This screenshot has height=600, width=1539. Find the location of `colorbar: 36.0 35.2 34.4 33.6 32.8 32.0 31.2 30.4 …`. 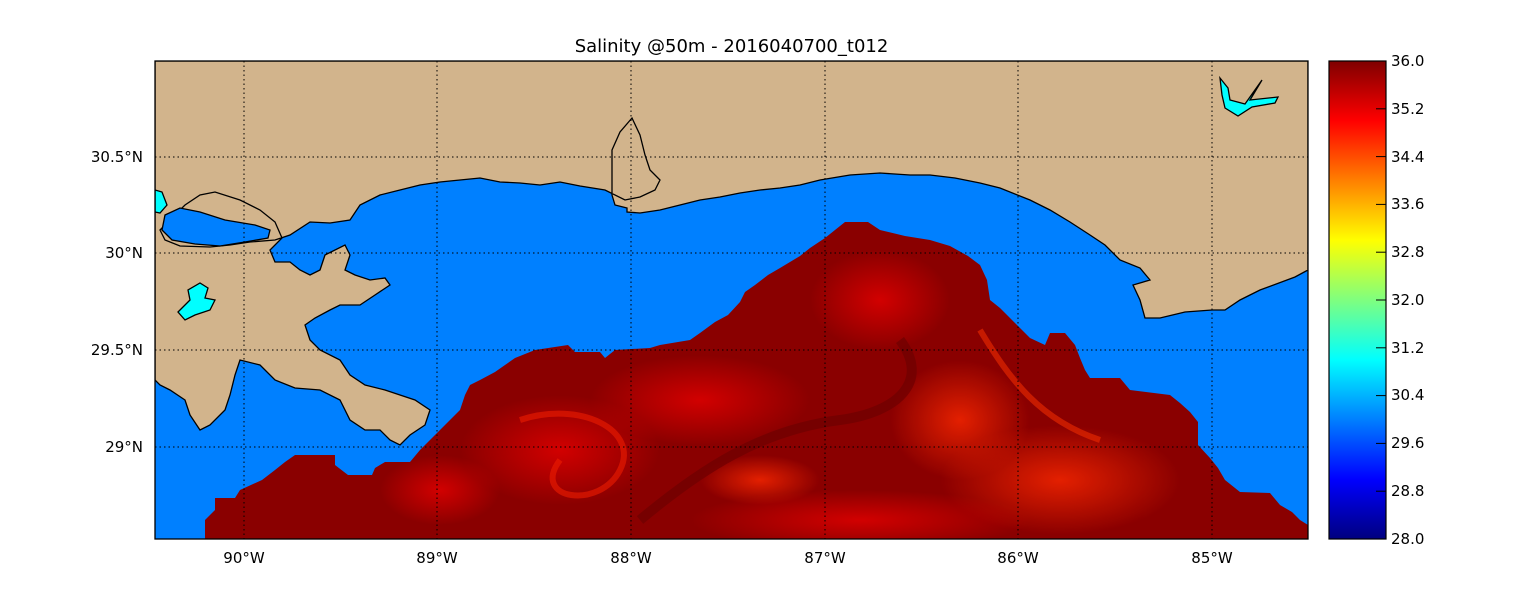

colorbar: 36.0 35.2 34.4 33.6 32.8 32.0 31.2 30.4 … is located at coordinates (1376, 300).